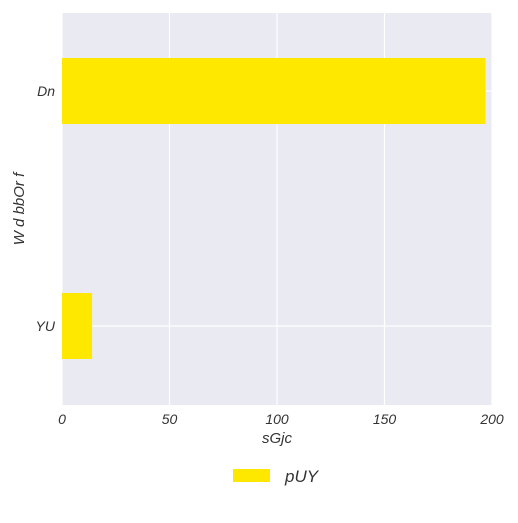 This screenshot has width=518, height=523. What do you see at coordinates (276, 476) in the screenshot?
I see `legend: pUY` at bounding box center [276, 476].